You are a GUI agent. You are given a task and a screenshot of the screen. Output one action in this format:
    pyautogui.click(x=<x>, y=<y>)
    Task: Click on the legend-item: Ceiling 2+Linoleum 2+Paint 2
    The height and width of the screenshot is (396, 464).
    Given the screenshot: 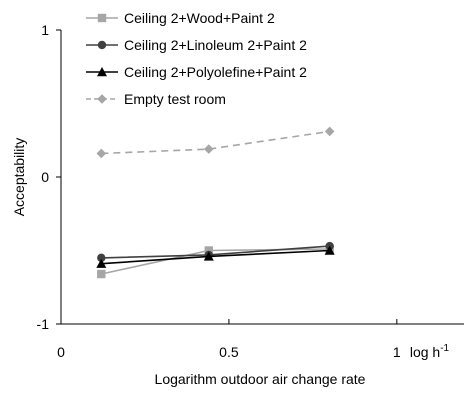 What is the action you would take?
    pyautogui.click(x=196, y=45)
    